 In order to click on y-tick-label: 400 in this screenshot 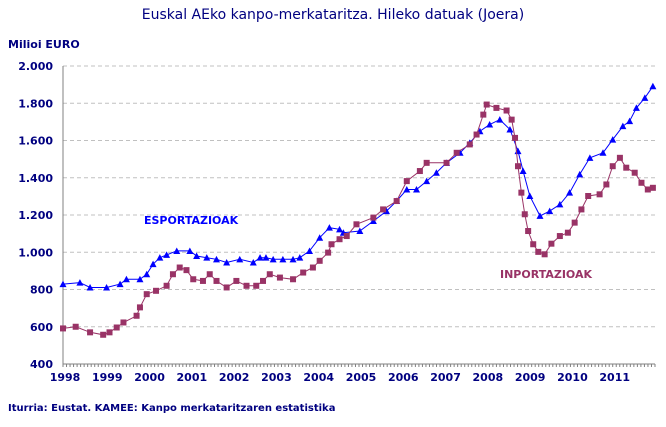, I will do `click(41, 364)`.